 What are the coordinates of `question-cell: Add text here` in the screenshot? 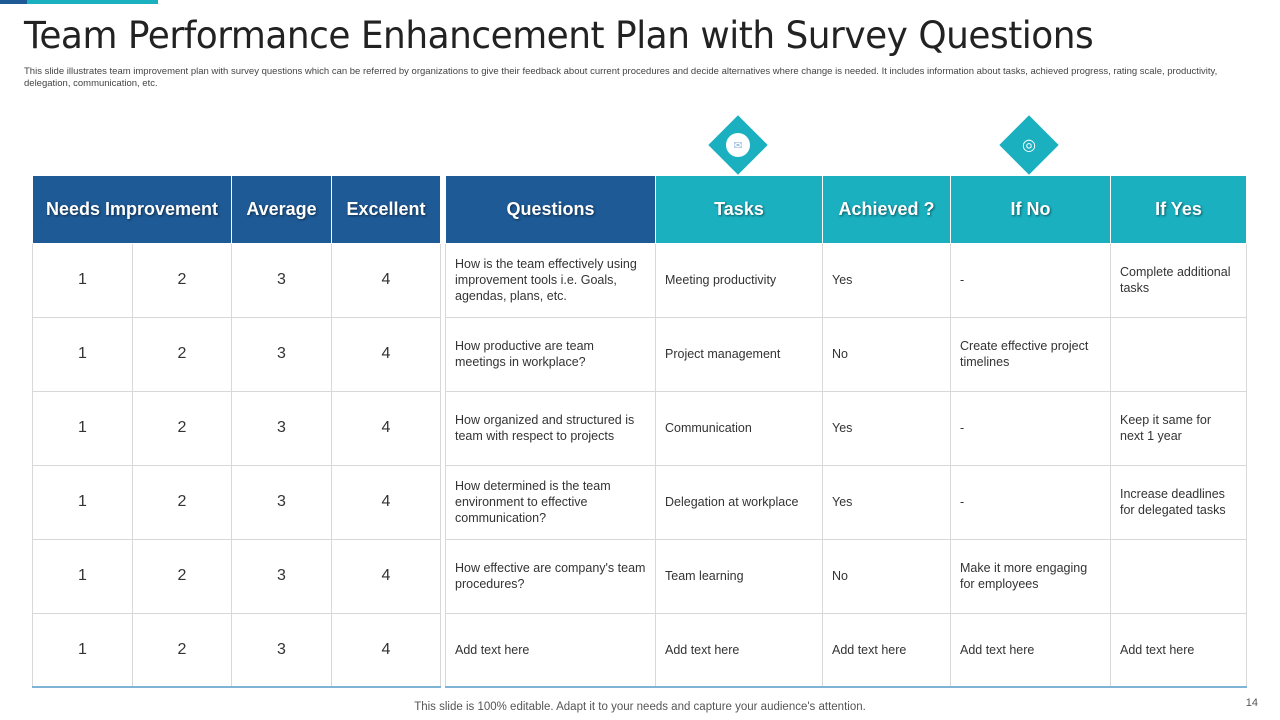 It's located at (550, 650).